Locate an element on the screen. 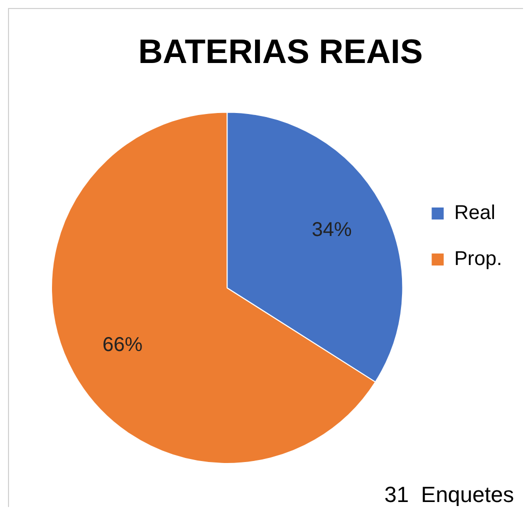  legend-label: Real is located at coordinates (475, 213).